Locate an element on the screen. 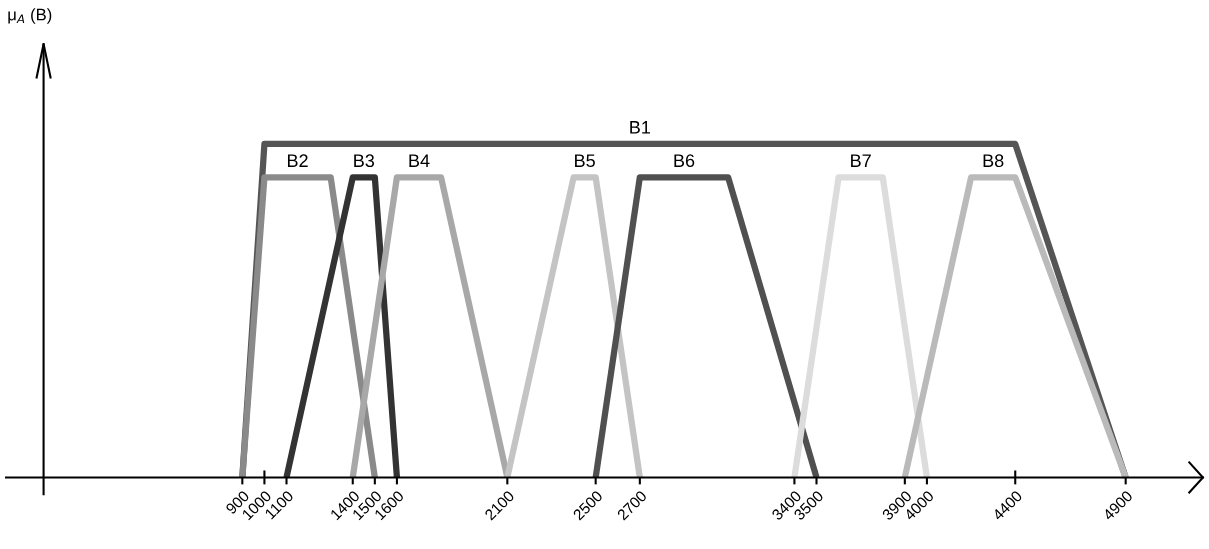 This screenshot has height=549, width=1209. series-label: B3 is located at coordinates (364, 161).